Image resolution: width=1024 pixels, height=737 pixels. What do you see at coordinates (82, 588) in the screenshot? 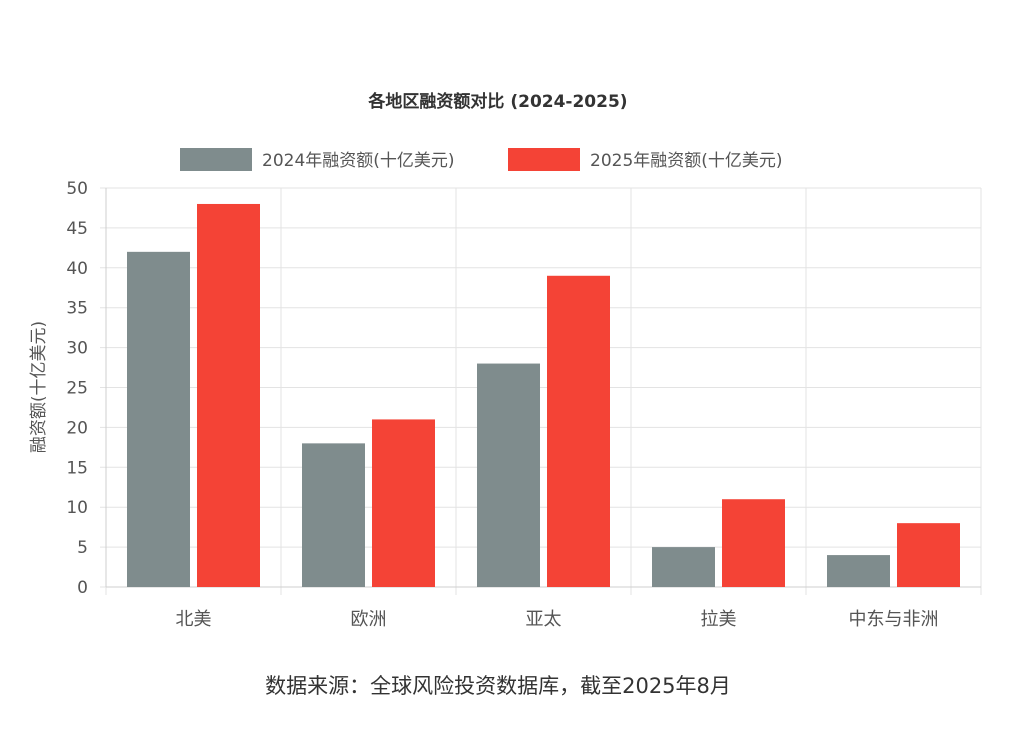
I see `y-tick-label: 0` at bounding box center [82, 588].